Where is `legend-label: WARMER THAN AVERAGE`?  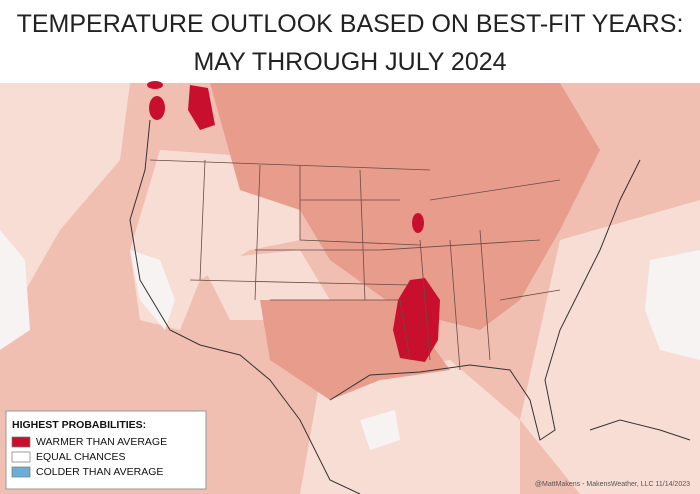 legend-label: WARMER THAN AVERAGE is located at coordinates (101, 442).